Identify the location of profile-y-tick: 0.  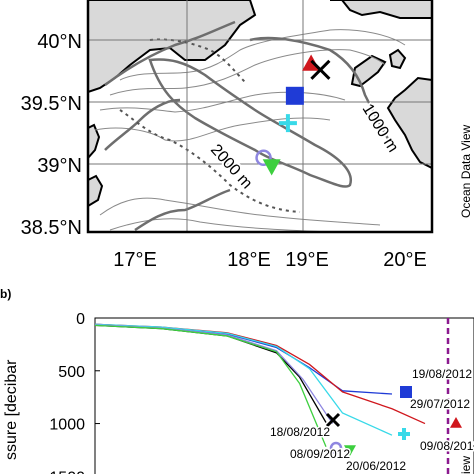
(80, 319).